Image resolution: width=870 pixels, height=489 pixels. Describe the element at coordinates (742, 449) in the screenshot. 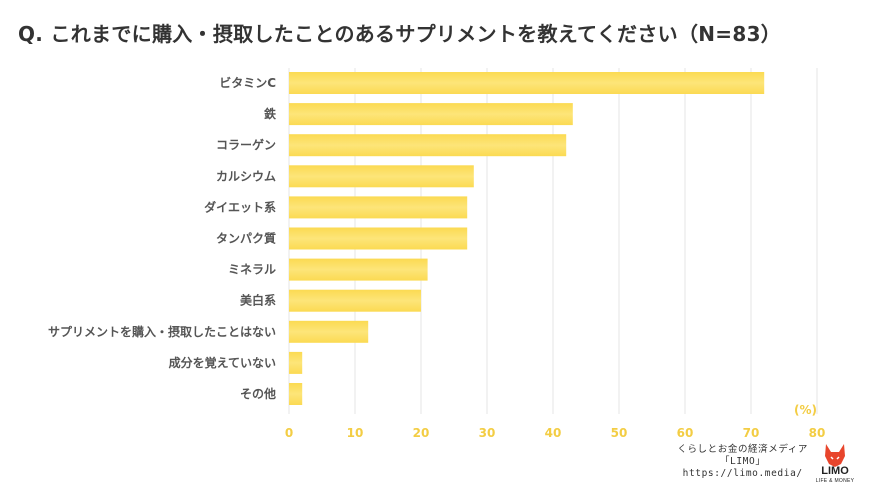

I see `footer-tagline: くらしとお金の経済メディア` at that location.